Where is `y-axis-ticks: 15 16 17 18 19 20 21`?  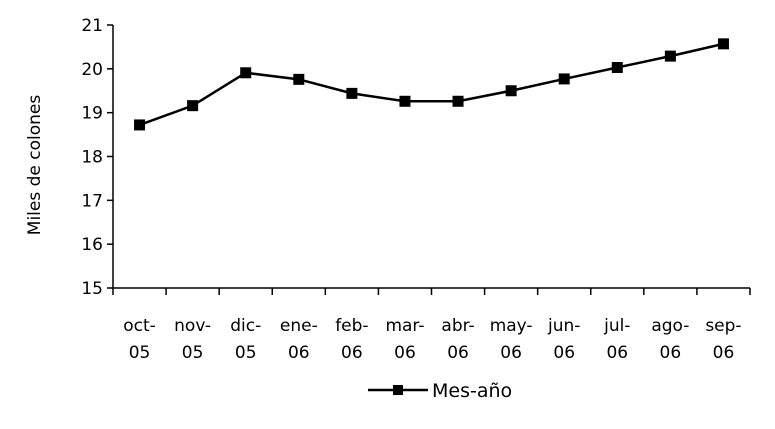
y-axis-ticks: 15 16 17 18 19 20 21 is located at coordinates (97, 157).